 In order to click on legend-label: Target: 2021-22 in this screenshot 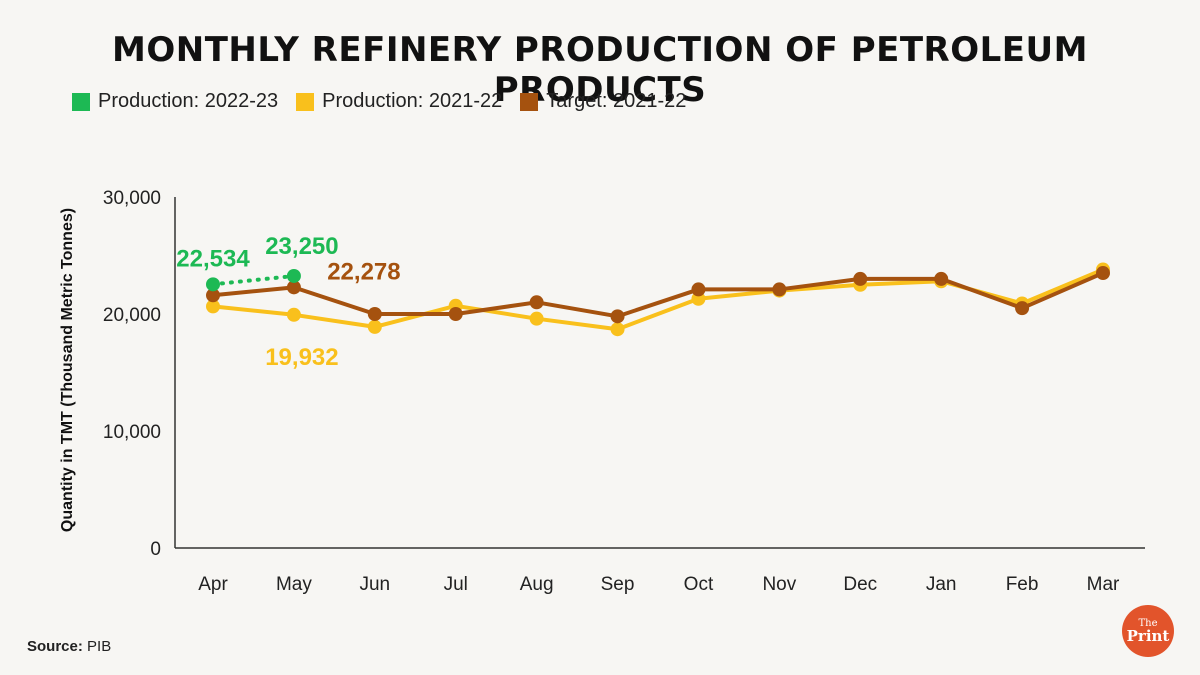, I will do `click(616, 101)`.